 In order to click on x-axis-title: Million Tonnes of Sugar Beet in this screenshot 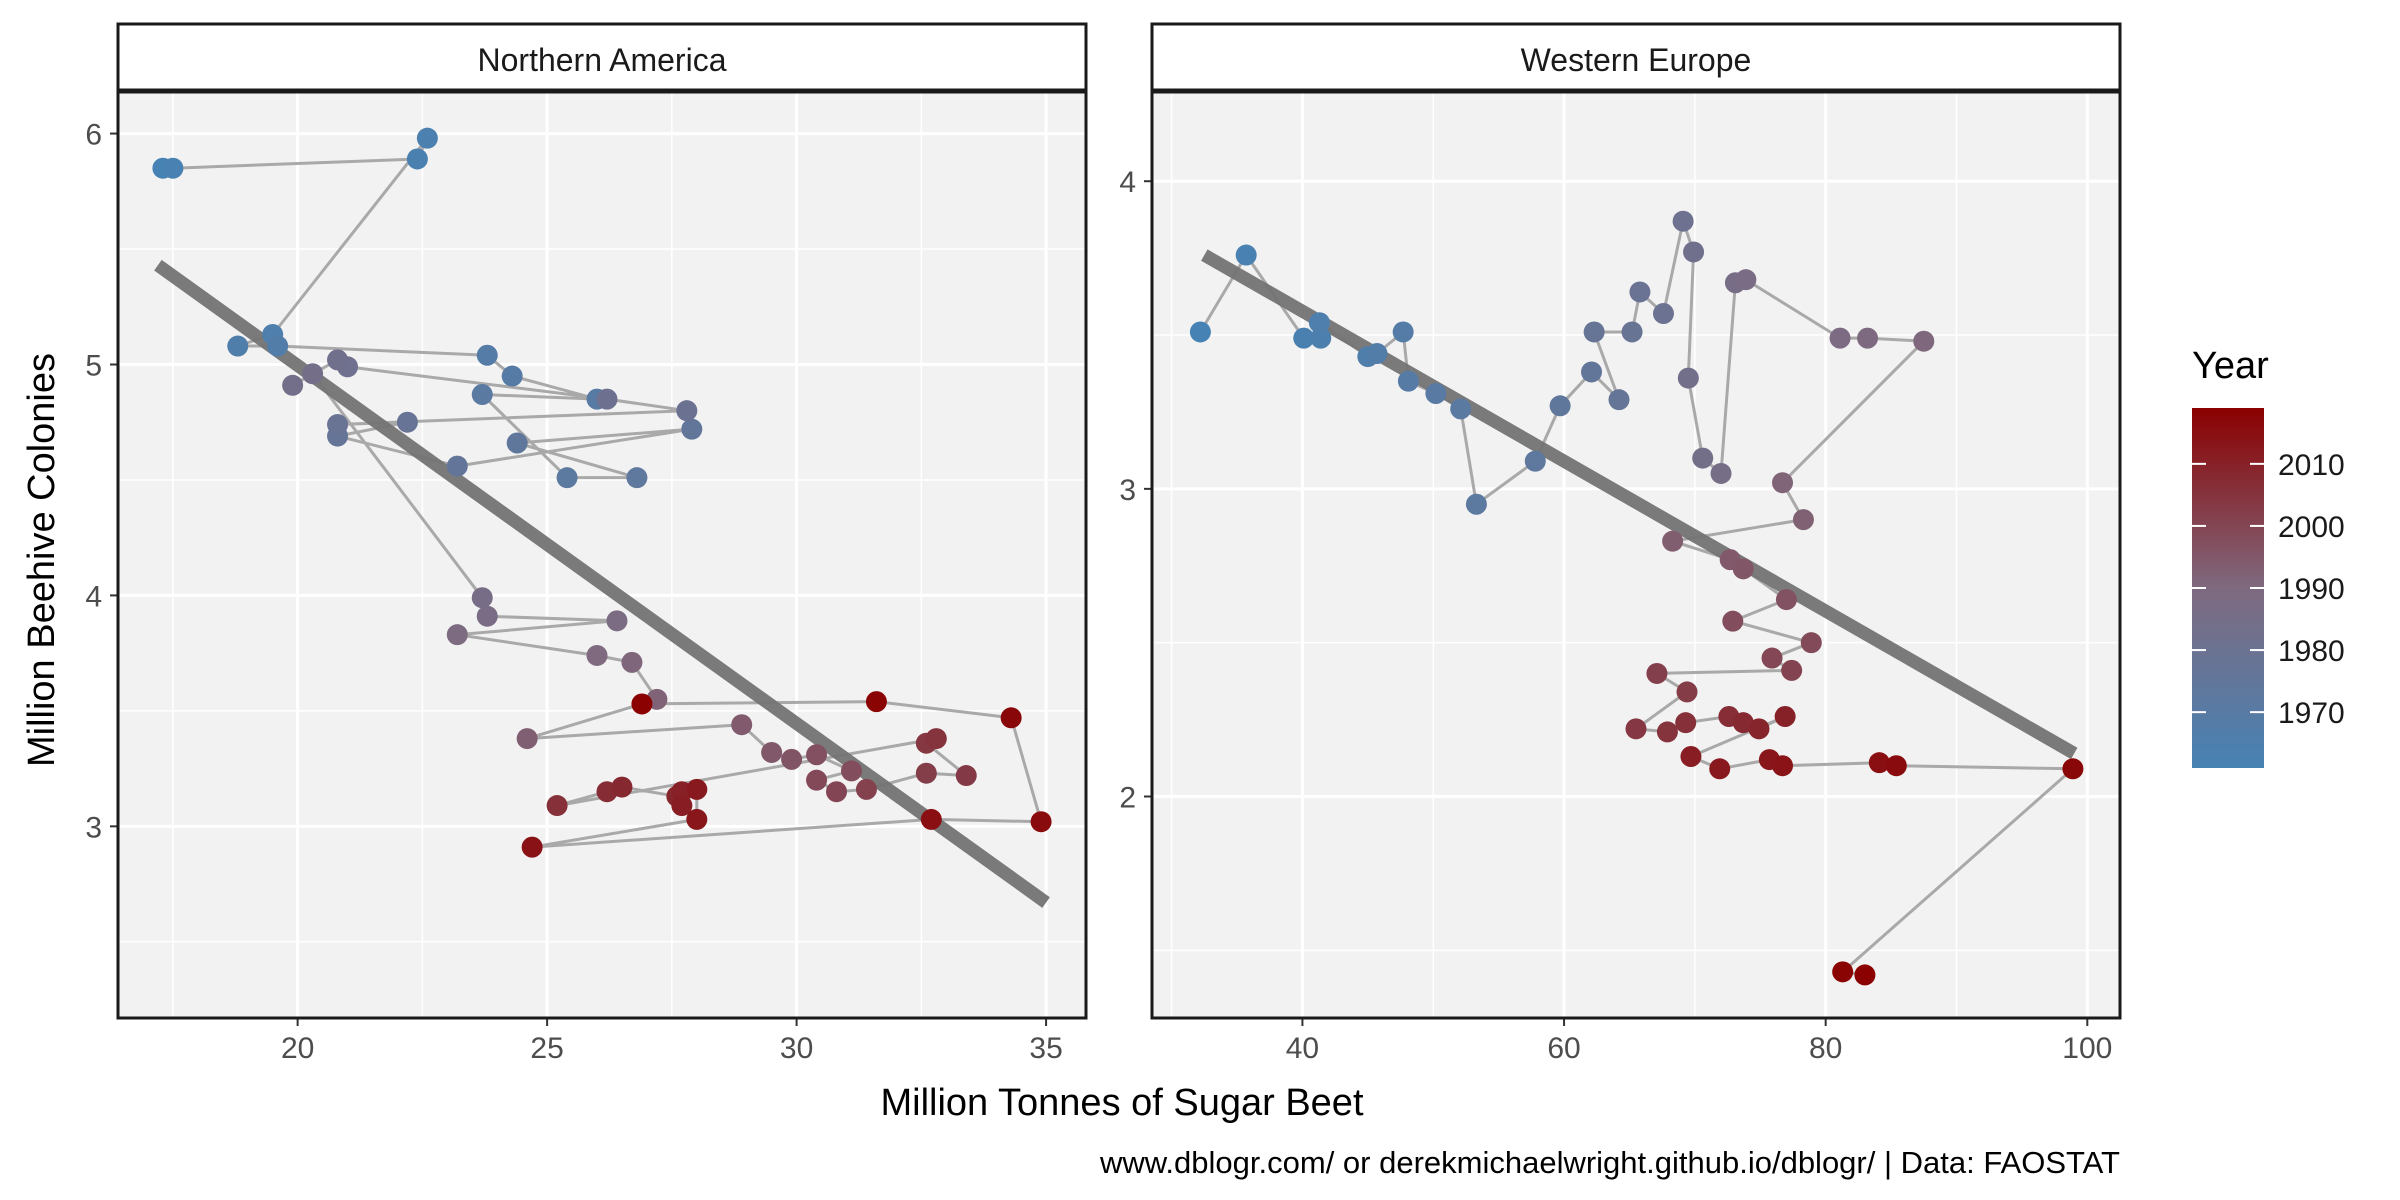, I will do `click(1121, 1103)`.